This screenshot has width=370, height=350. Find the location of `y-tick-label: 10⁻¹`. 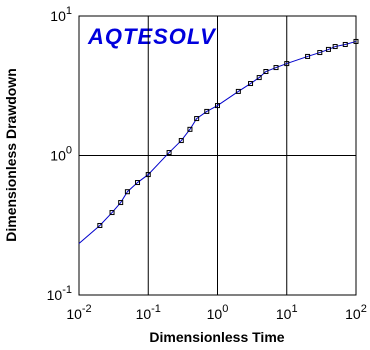

y-tick-label: 10⁻¹ is located at coordinates (59, 293).